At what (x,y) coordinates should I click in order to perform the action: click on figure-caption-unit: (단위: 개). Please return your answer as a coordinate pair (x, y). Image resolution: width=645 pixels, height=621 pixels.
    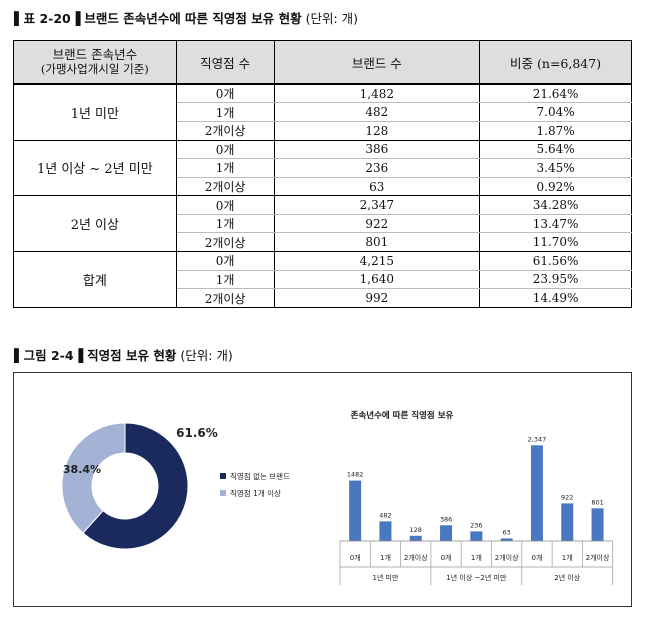
    Looking at the image, I should click on (206, 355).